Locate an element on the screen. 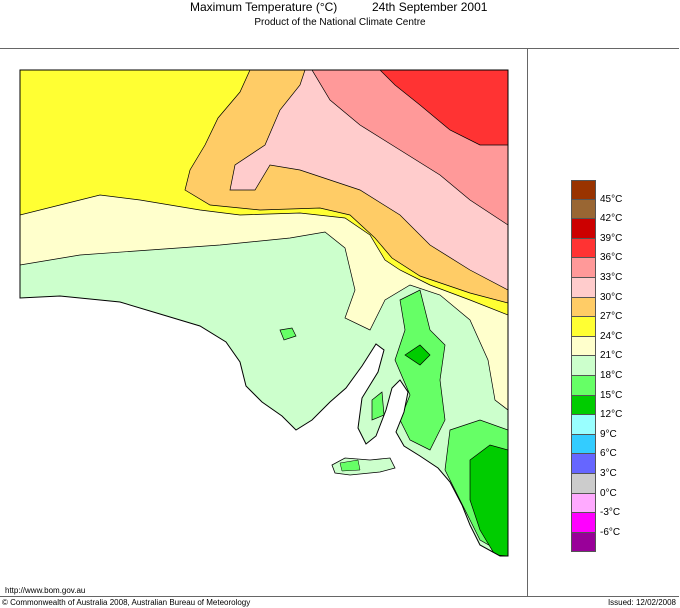  legend-label: 24°C is located at coordinates (611, 336).